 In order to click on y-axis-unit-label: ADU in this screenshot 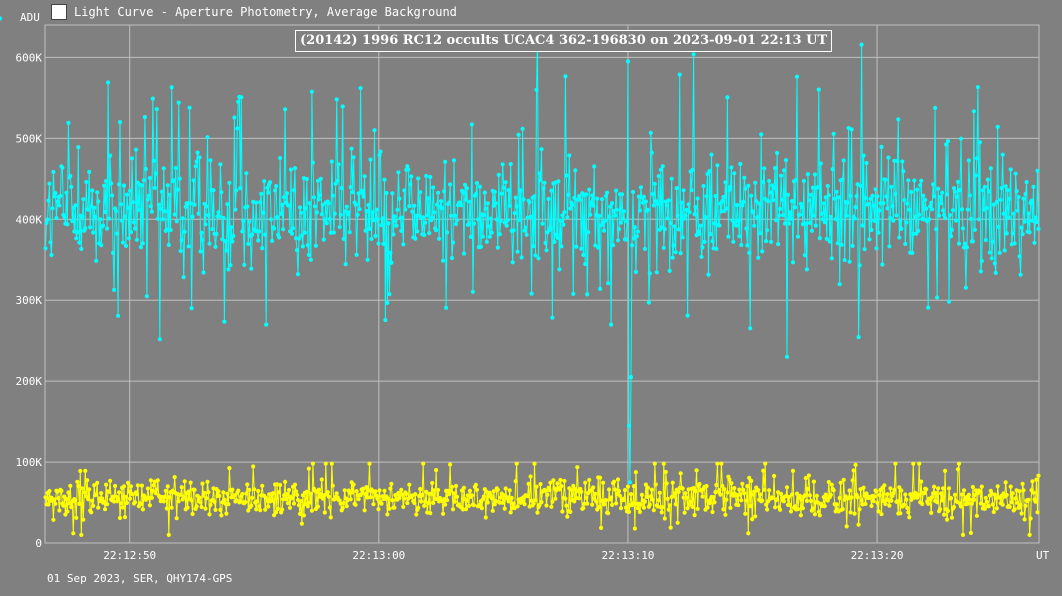, I will do `click(30, 17)`.